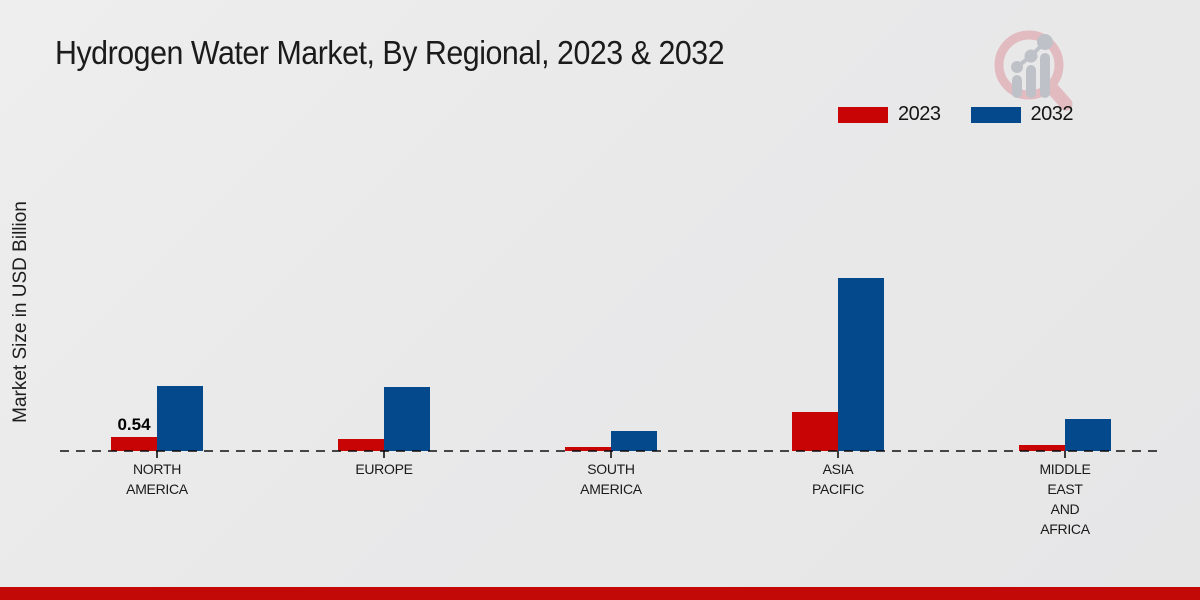 This screenshot has width=1200, height=600. I want to click on data-label-2023: 0.54, so click(134, 424).